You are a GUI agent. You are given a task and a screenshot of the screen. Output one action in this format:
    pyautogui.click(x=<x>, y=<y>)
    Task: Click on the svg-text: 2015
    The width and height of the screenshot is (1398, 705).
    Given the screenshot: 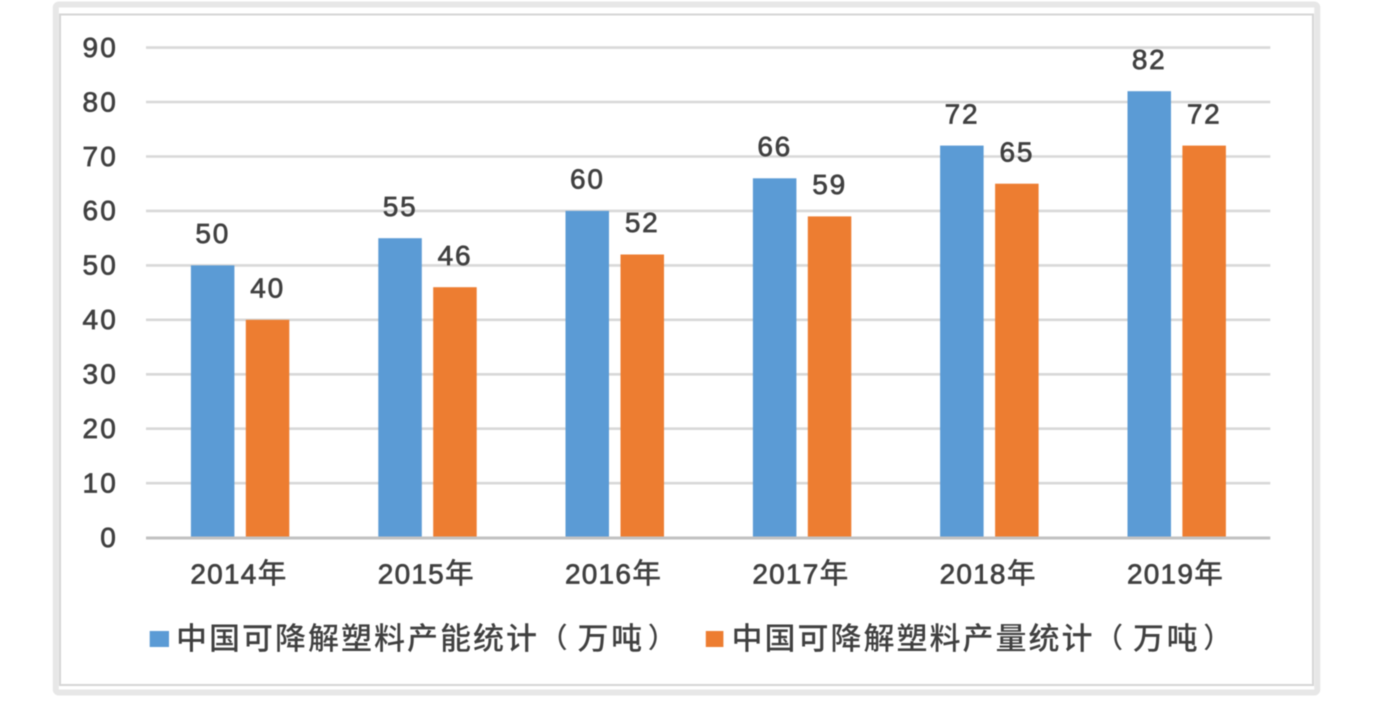 What is the action you would take?
    pyautogui.click(x=411, y=573)
    